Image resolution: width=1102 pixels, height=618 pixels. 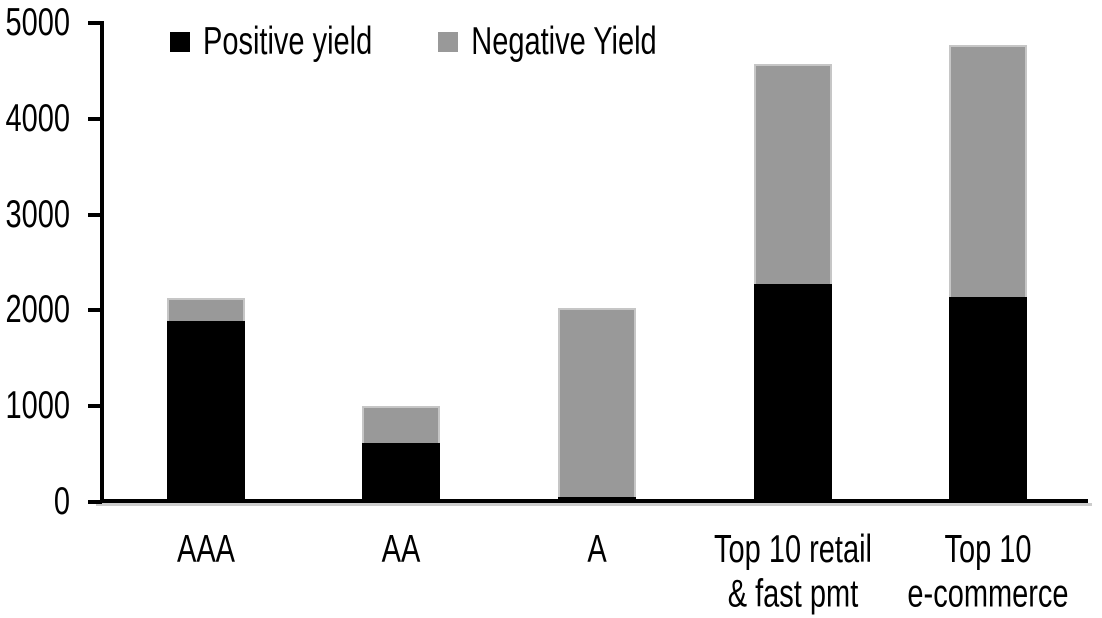 What do you see at coordinates (401, 550) in the screenshot?
I see `x-axis-label-1: AA` at bounding box center [401, 550].